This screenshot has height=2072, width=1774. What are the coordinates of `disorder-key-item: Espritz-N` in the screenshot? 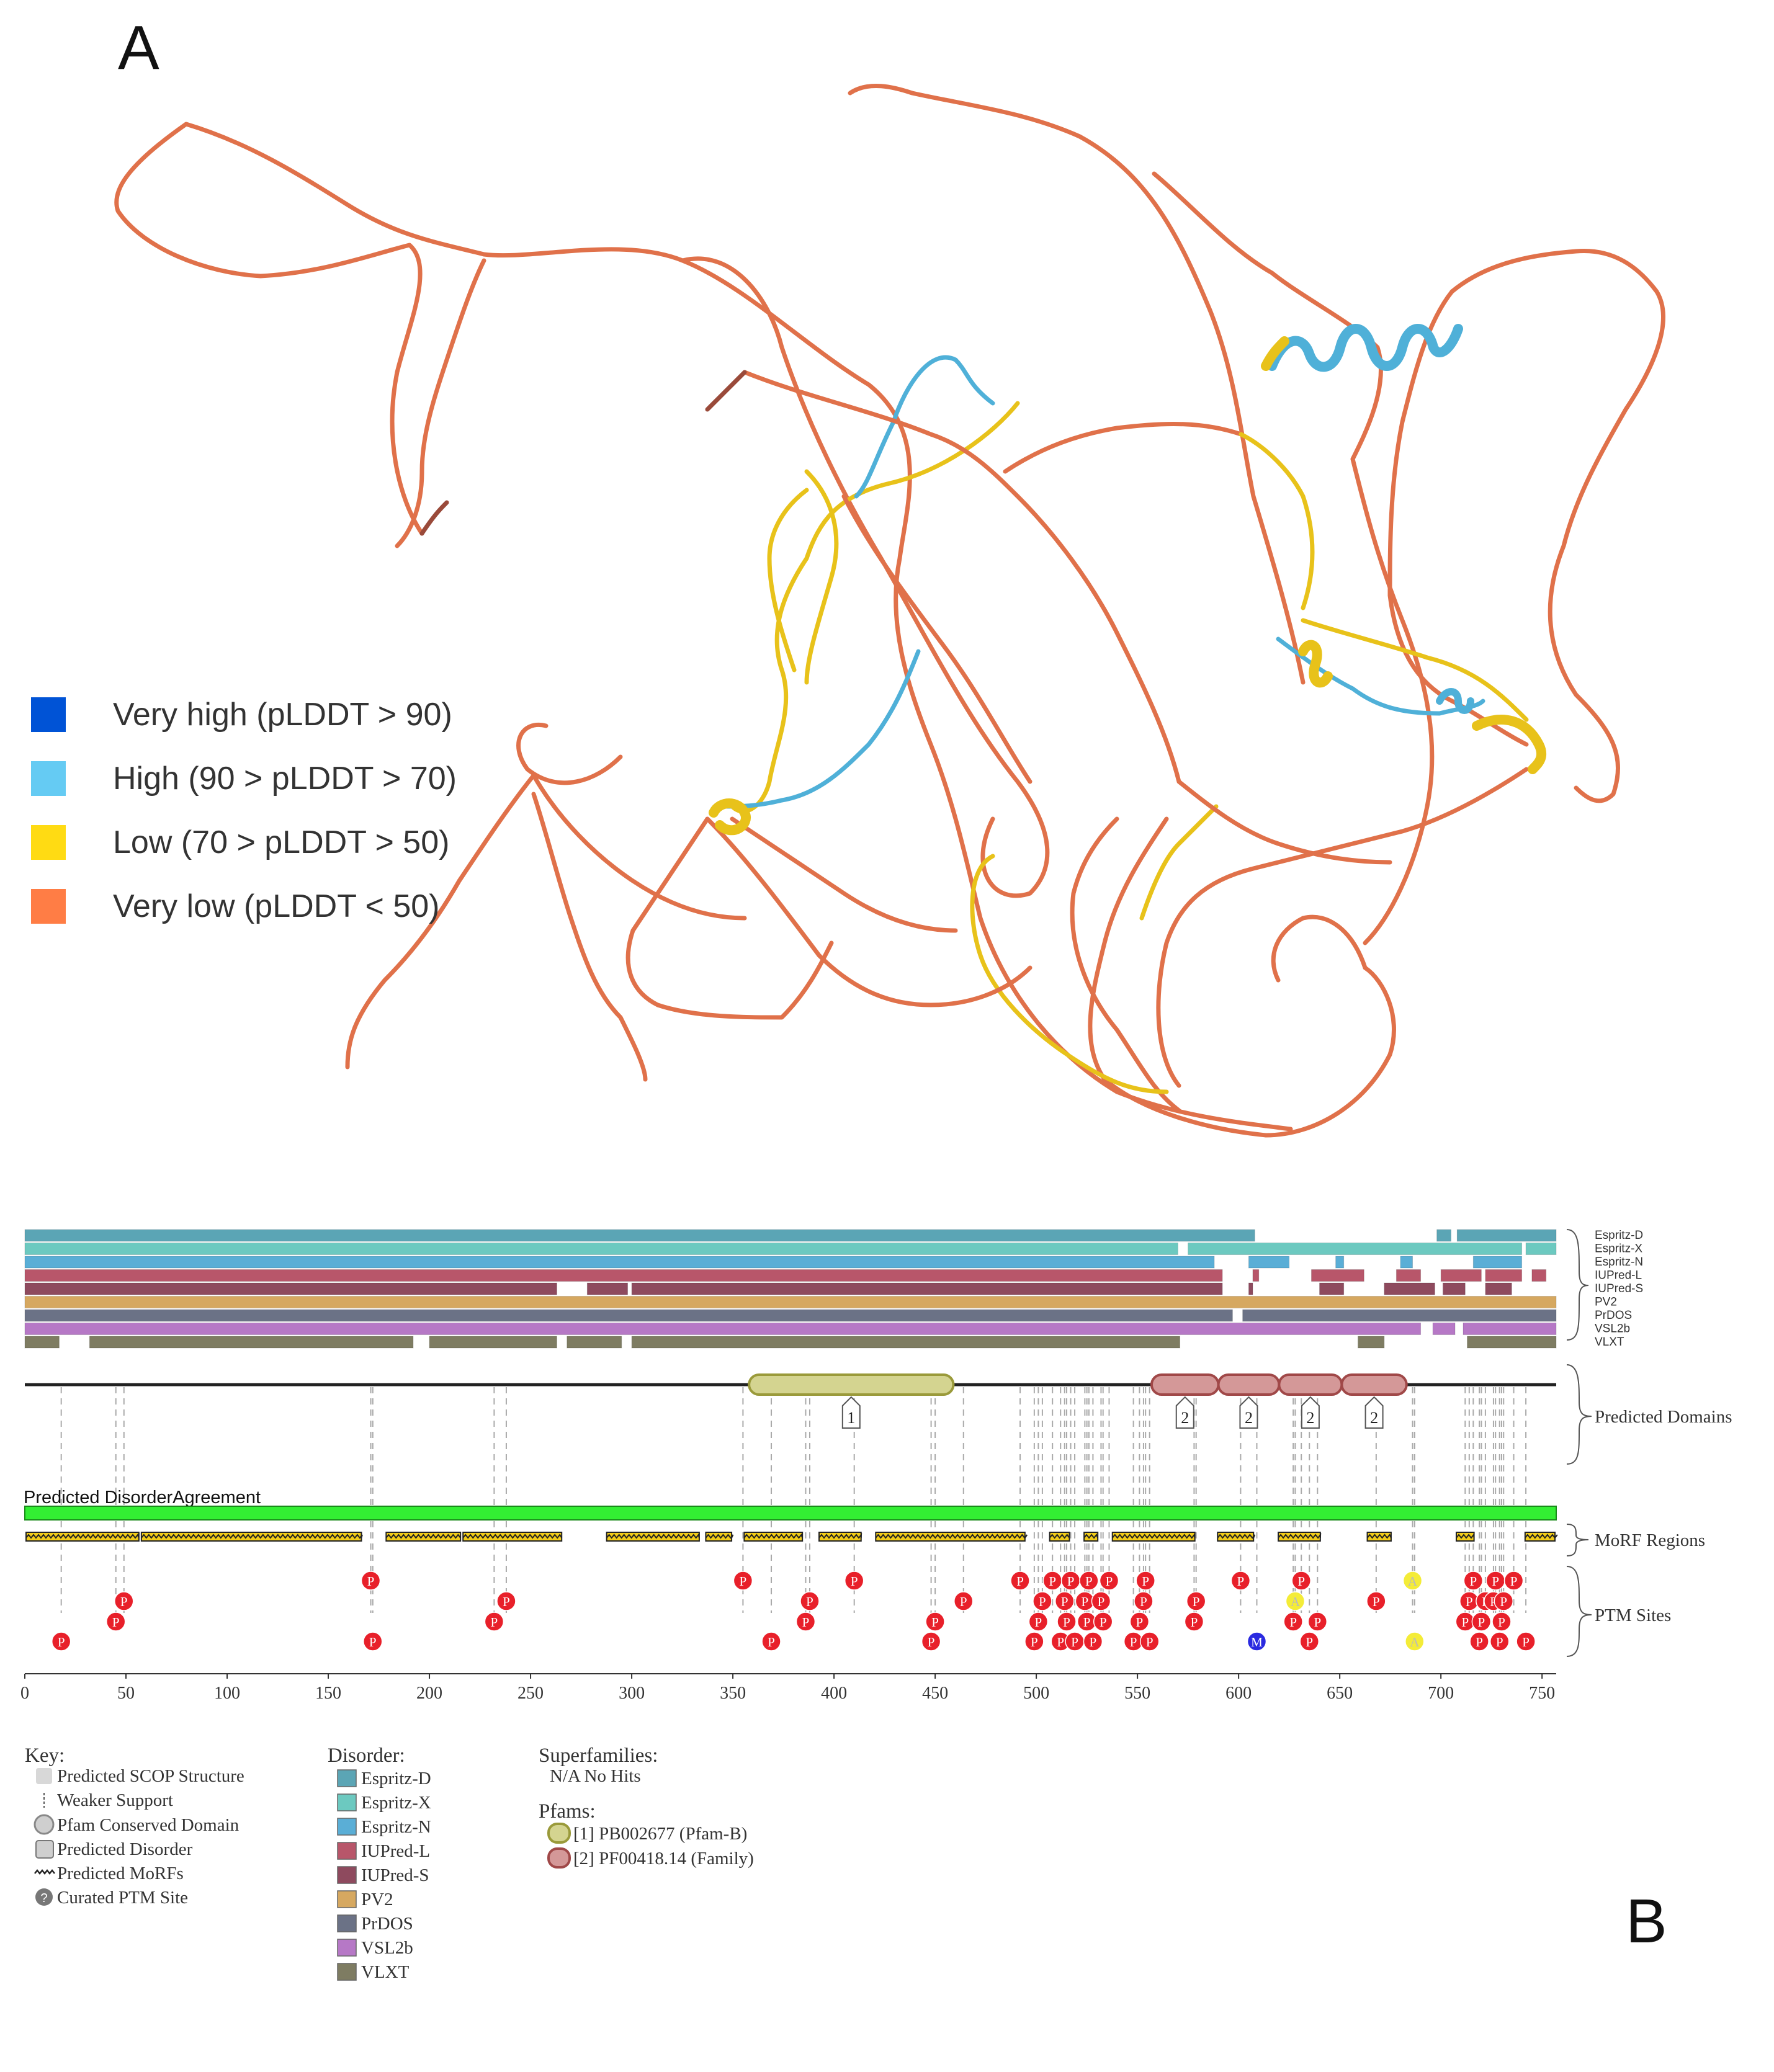 It's located at (396, 1827).